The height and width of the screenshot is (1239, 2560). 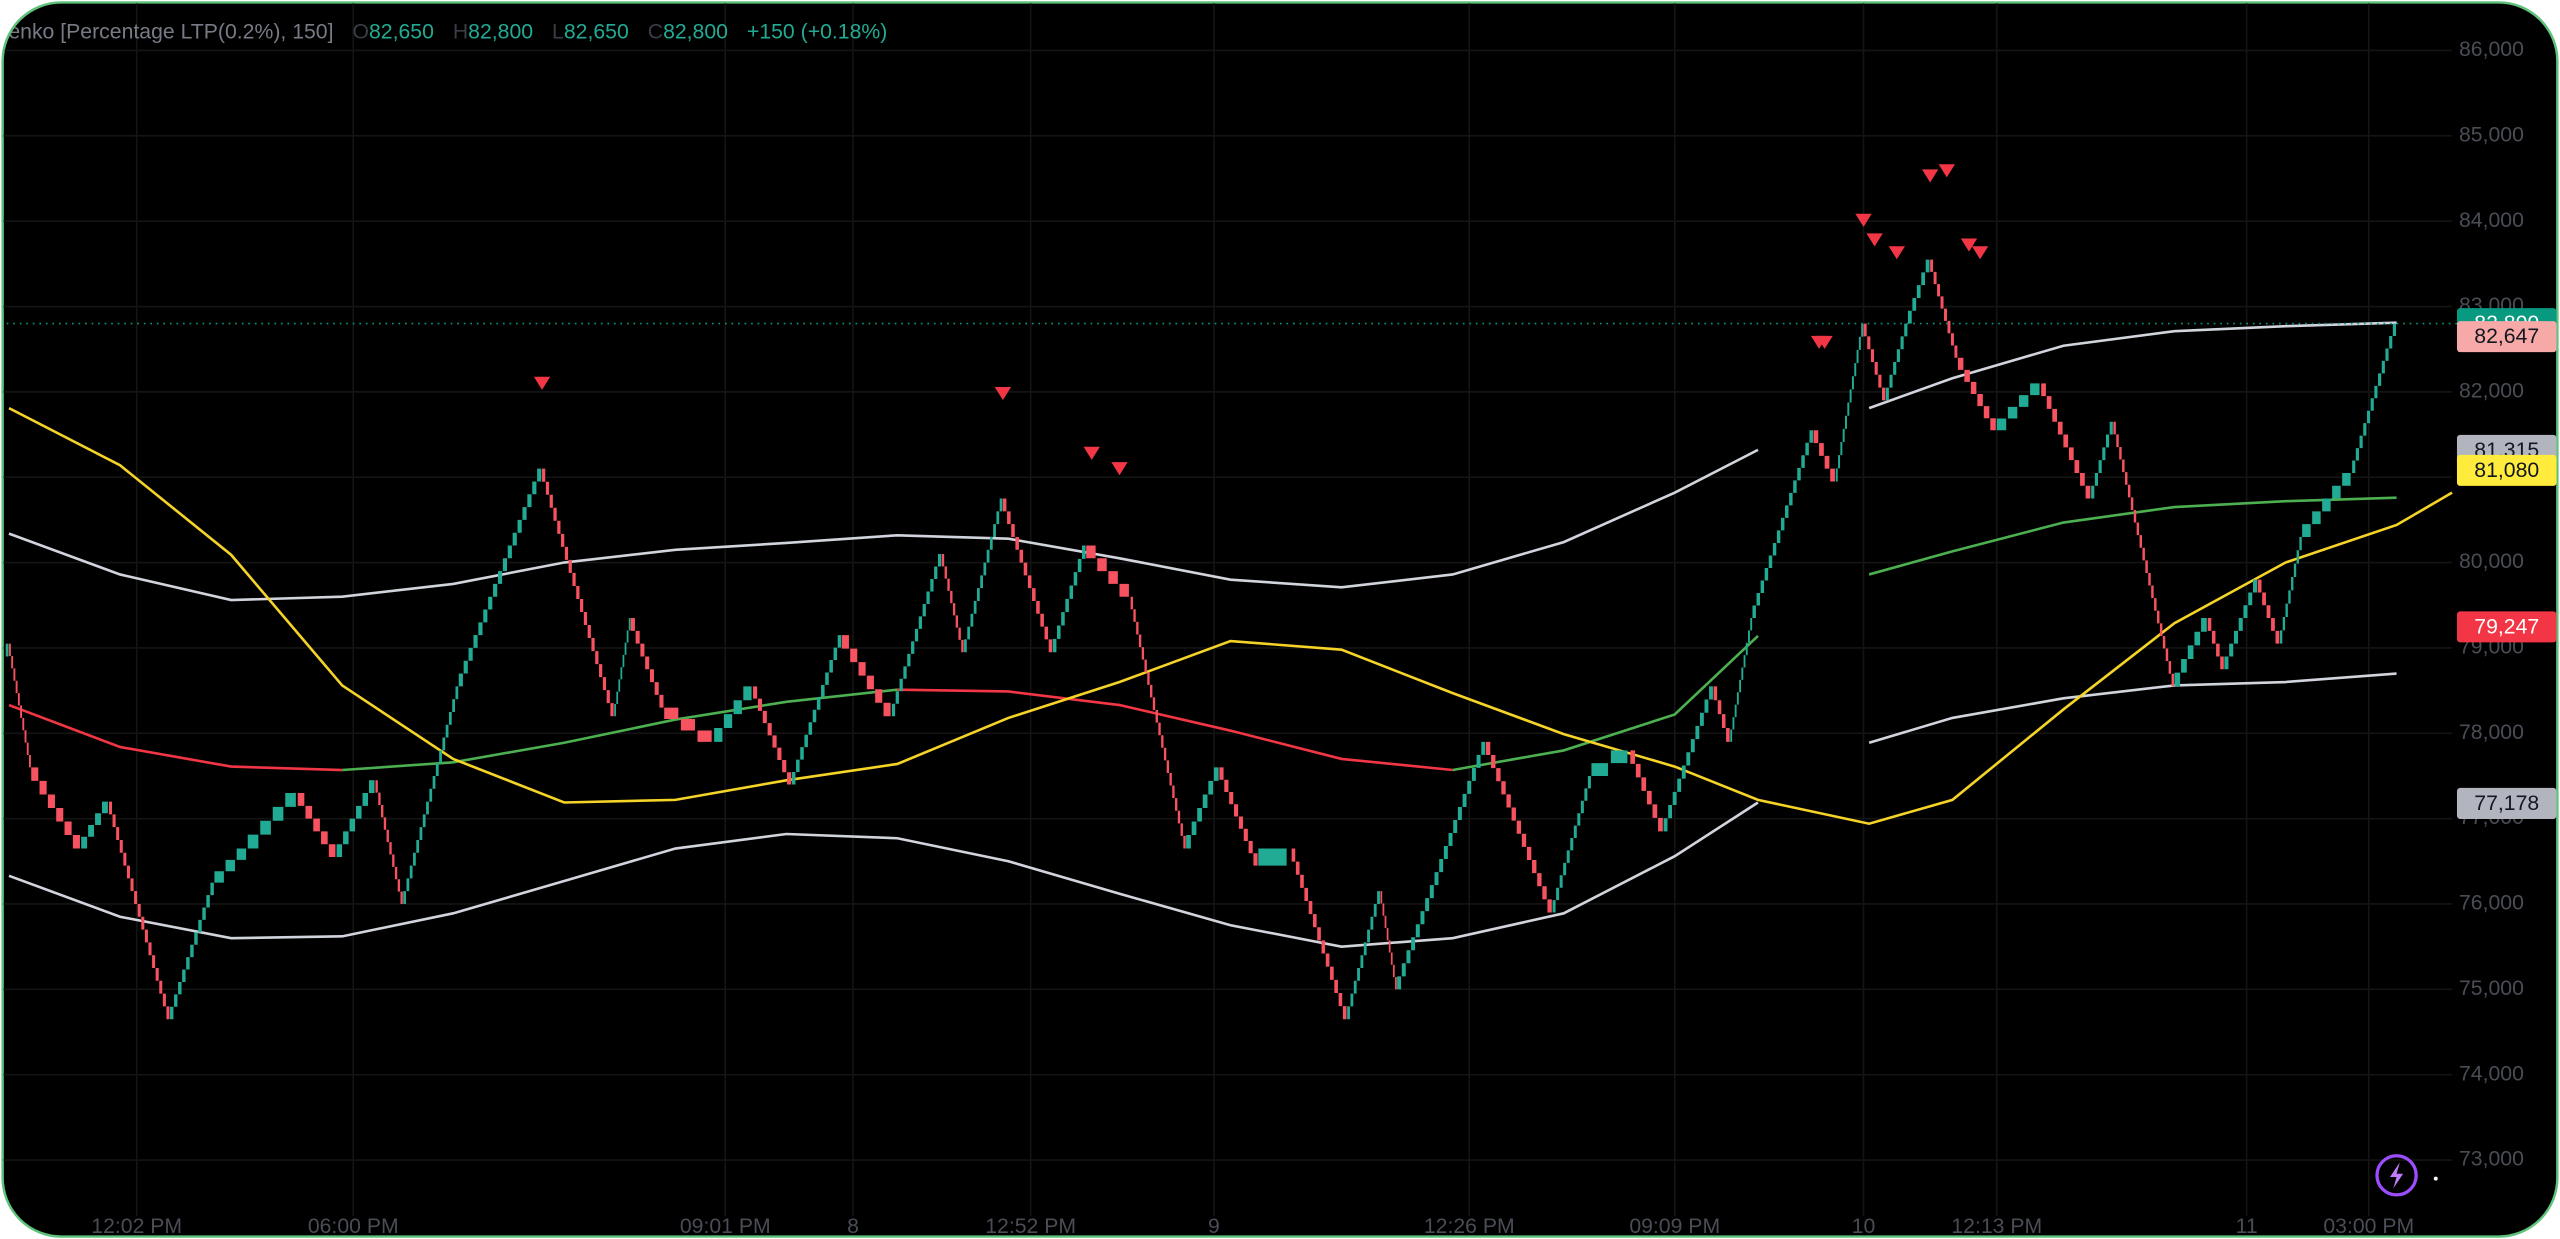 I want to click on x-tick-label: 9, so click(x=1214, y=1226).